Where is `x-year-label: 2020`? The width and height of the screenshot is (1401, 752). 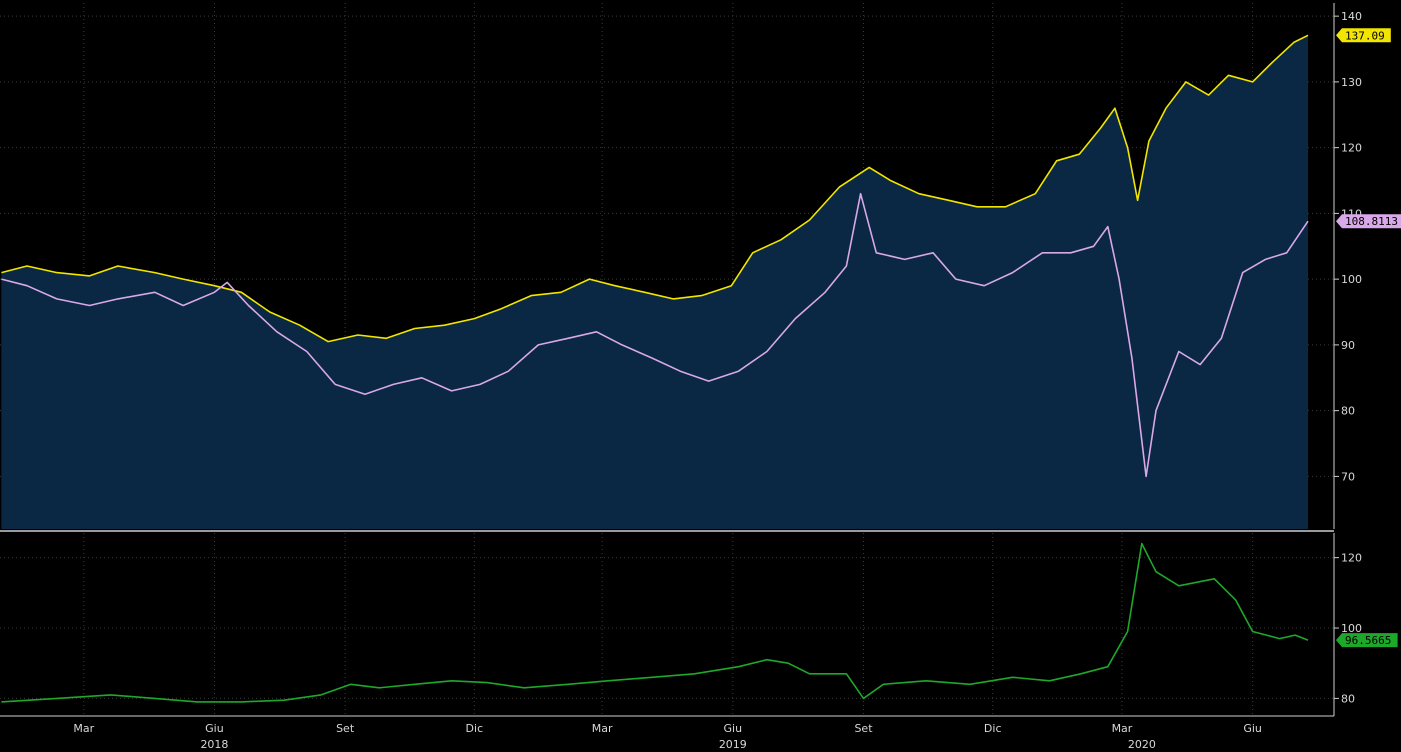 x-year-label: 2020 is located at coordinates (1142, 744).